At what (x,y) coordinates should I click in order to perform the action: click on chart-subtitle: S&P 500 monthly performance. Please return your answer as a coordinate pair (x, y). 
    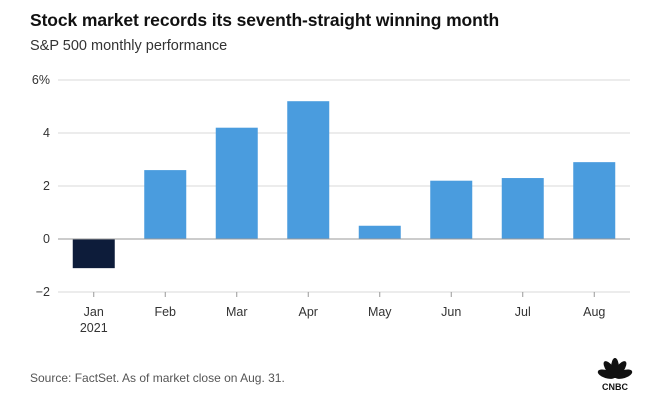
    Looking at the image, I should click on (129, 46).